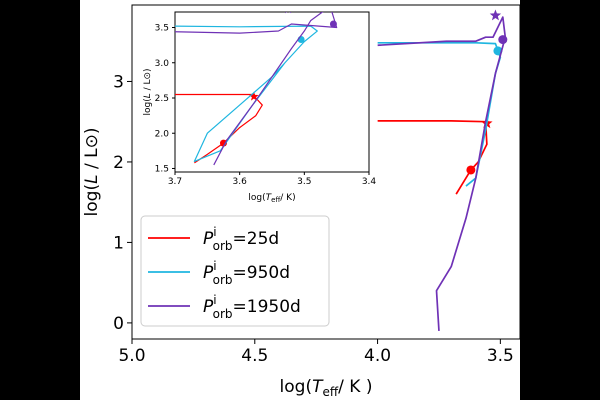 This screenshot has width=600, height=400. What do you see at coordinates (377, 356) in the screenshot?
I see `main-x-tick-label: 4.0` at bounding box center [377, 356].